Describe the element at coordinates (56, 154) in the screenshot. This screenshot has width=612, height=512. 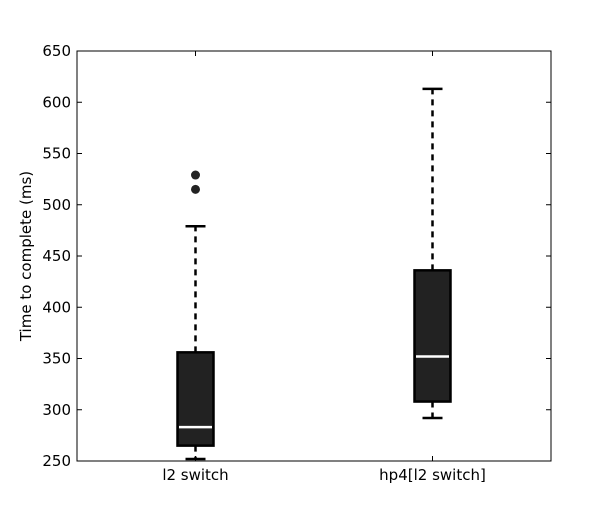
I see `y-tick-label: 550` at that location.